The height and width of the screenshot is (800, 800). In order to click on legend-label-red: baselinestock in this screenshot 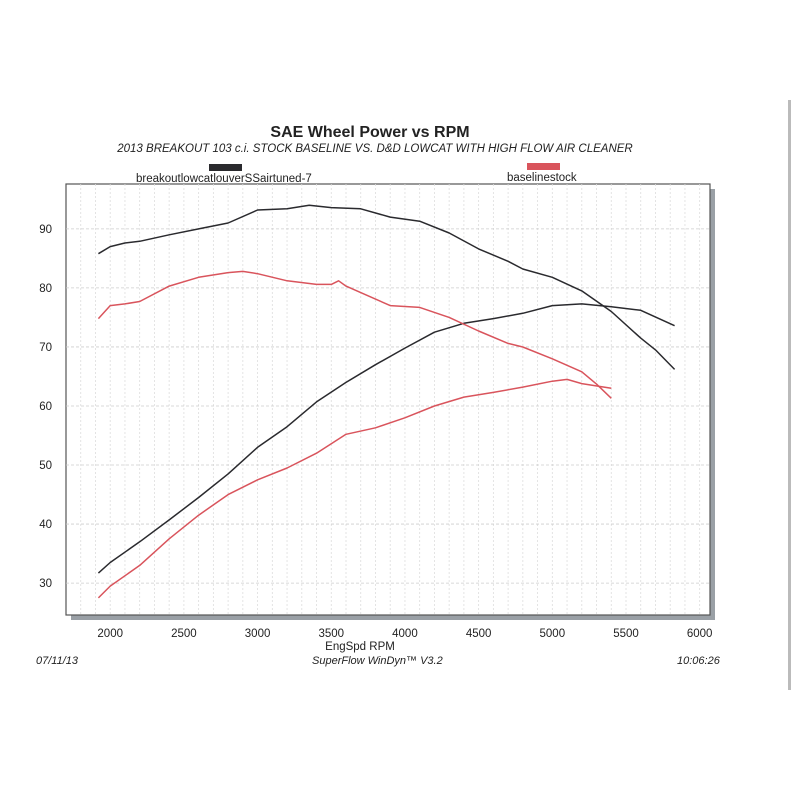, I will do `click(542, 178)`.